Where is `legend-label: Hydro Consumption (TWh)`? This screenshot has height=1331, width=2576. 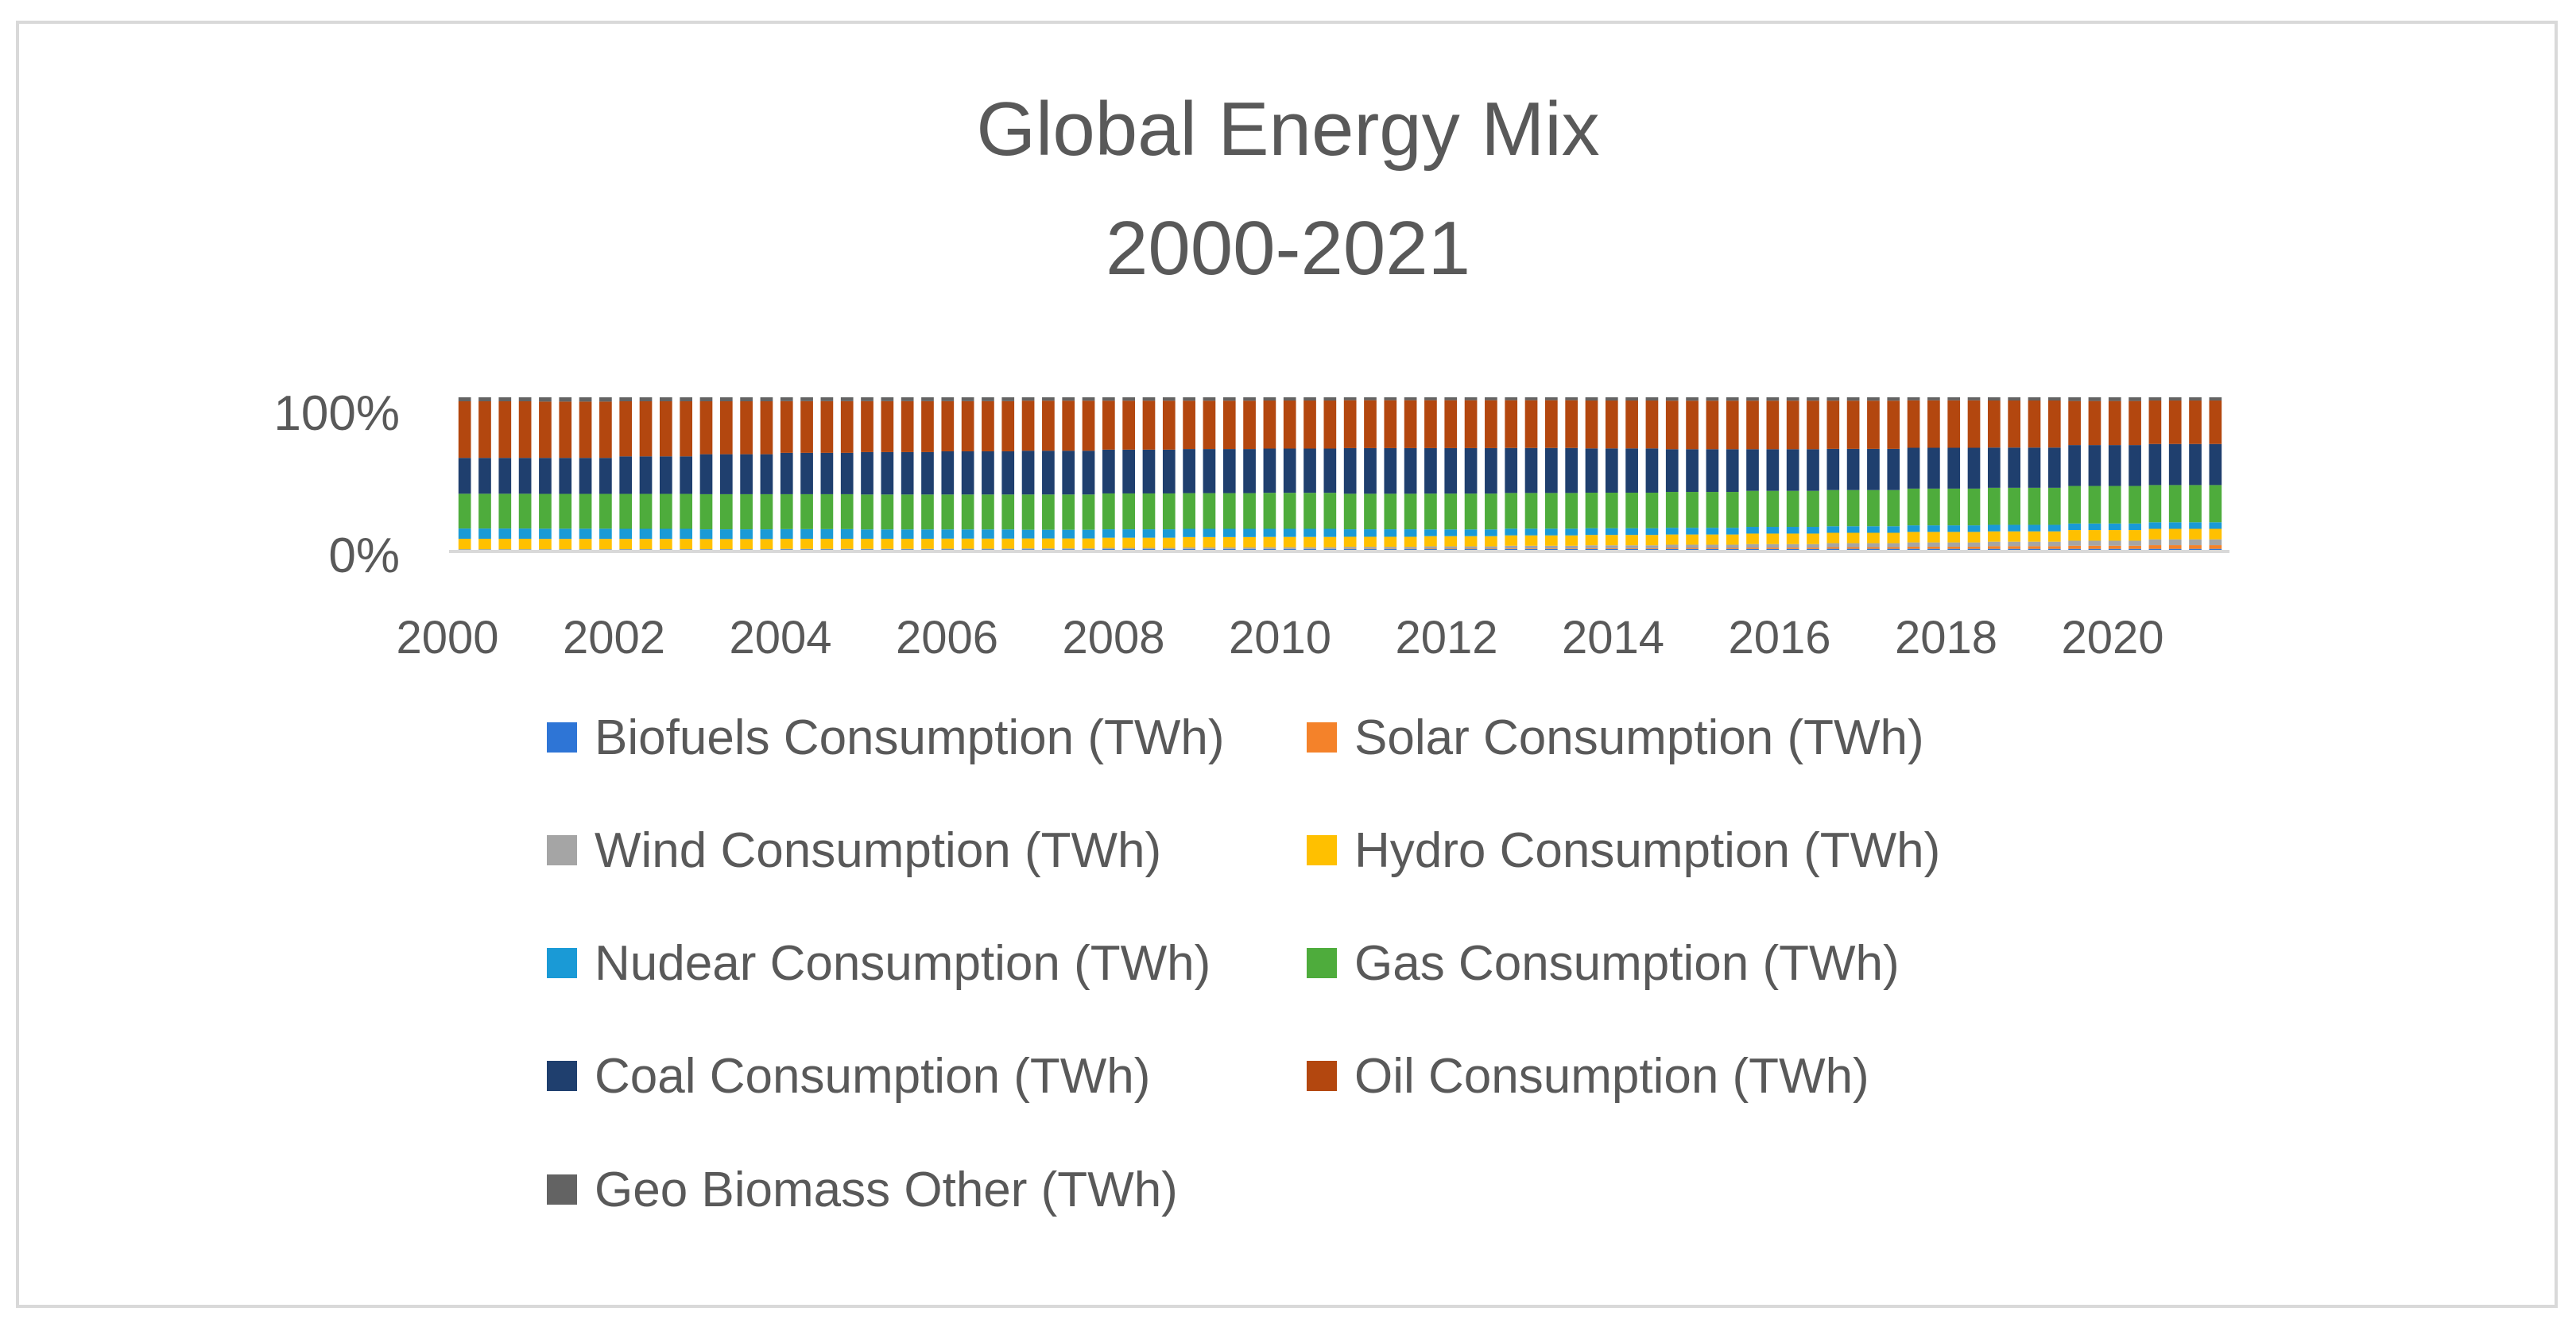 legend-label: Hydro Consumption (TWh) is located at coordinates (1647, 850).